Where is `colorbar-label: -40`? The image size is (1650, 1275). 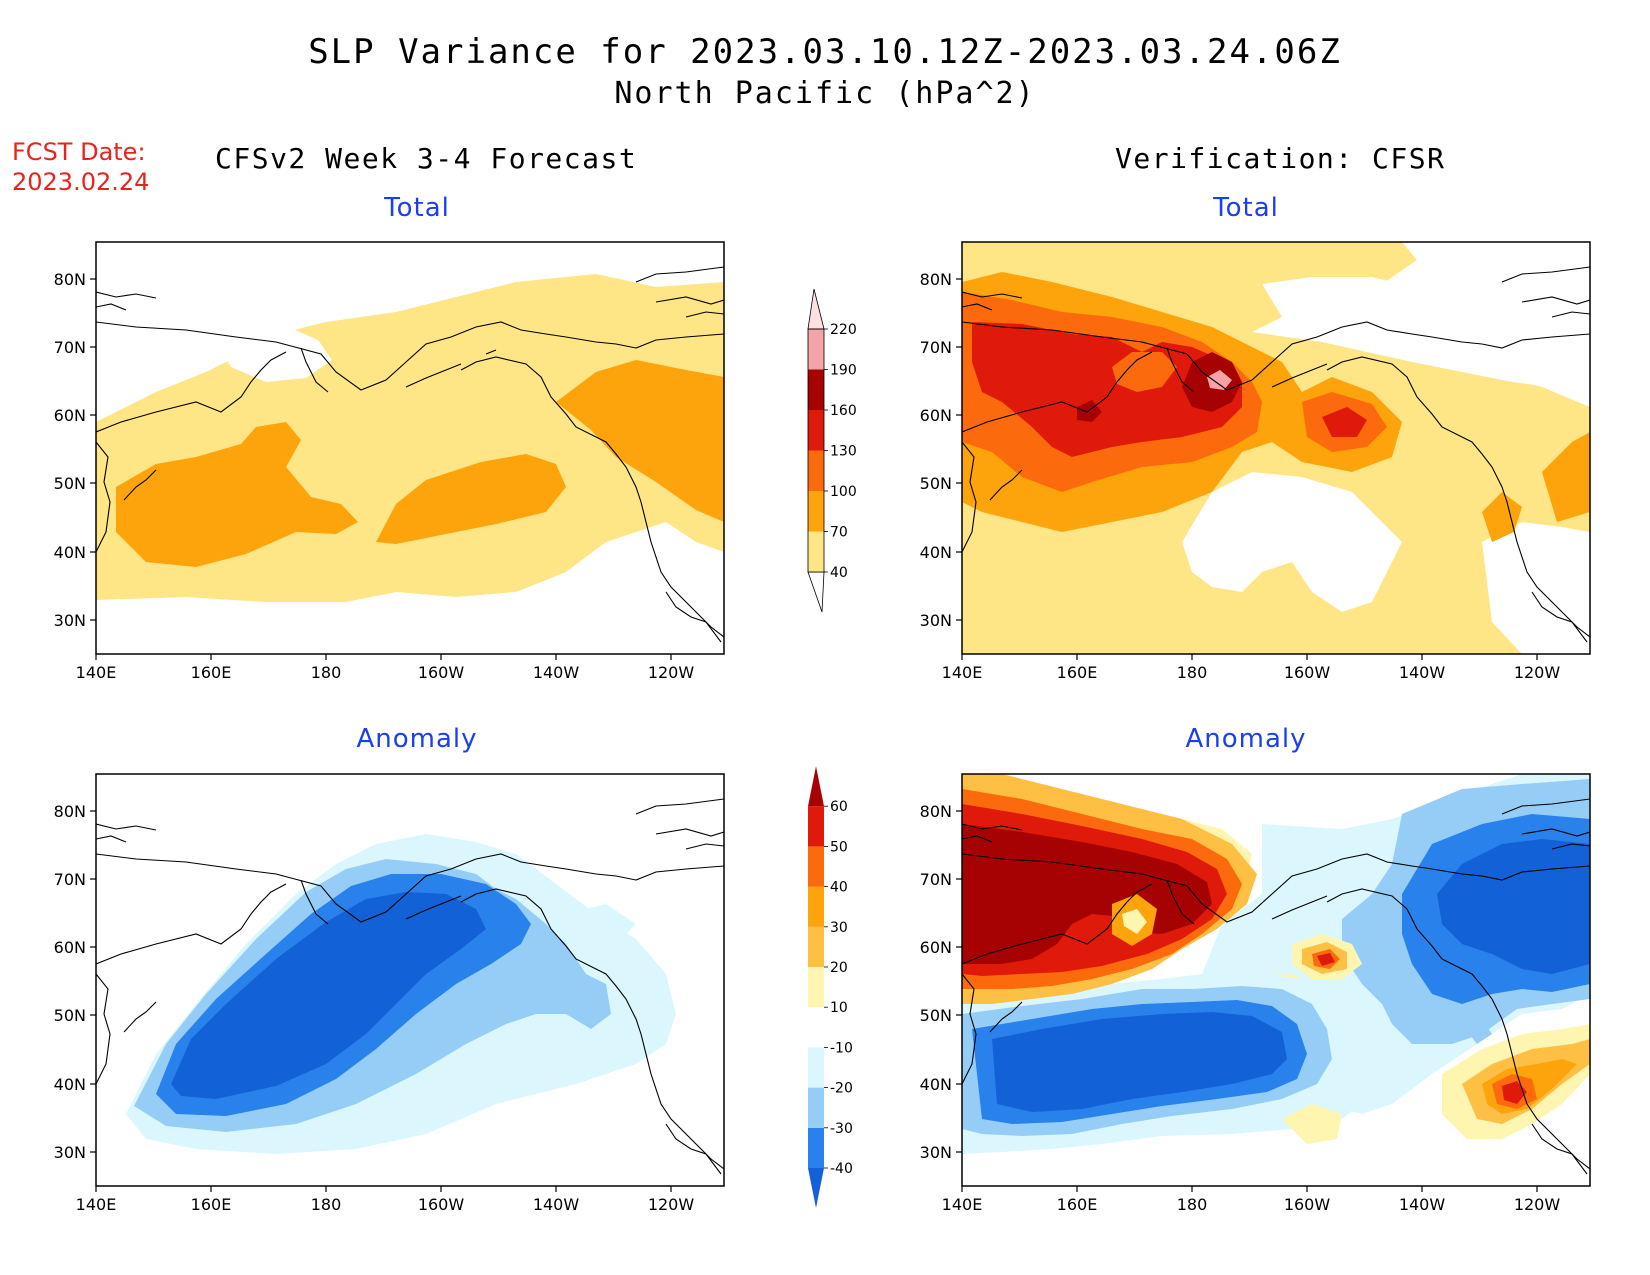
colorbar-label: -40 is located at coordinates (841, 1169).